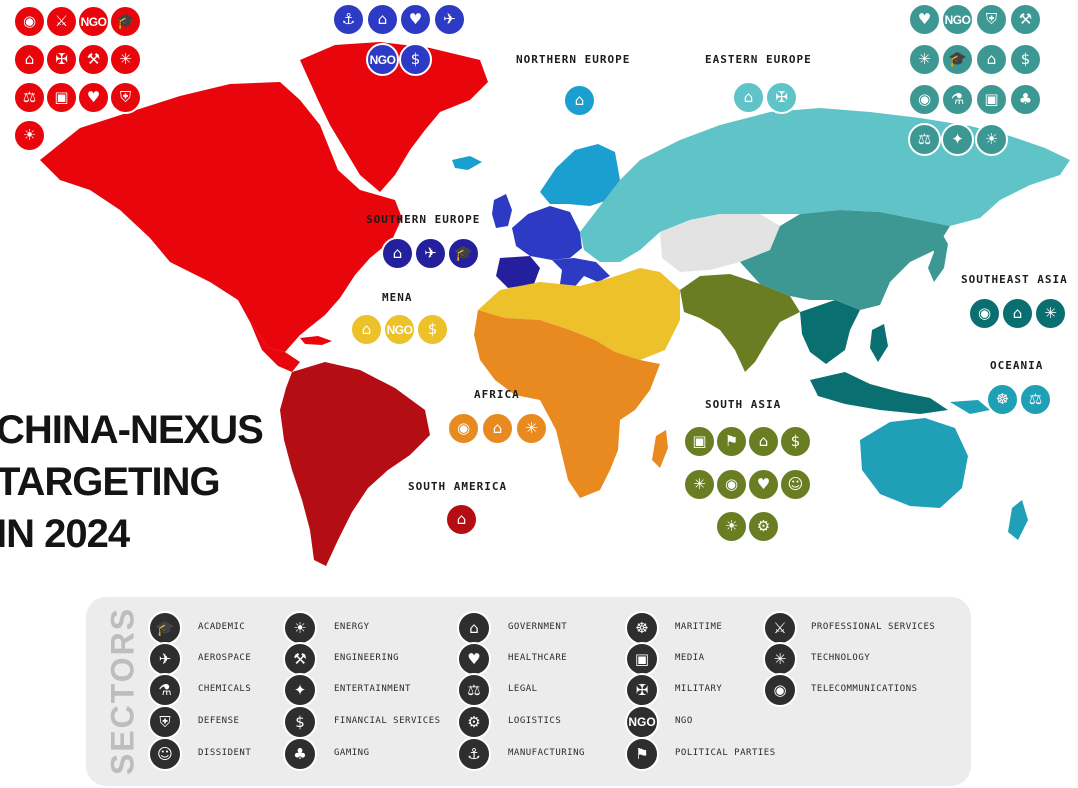 The width and height of the screenshot is (1078, 788). What do you see at coordinates (567, 404) in the screenshot?
I see `region-africa` at bounding box center [567, 404].